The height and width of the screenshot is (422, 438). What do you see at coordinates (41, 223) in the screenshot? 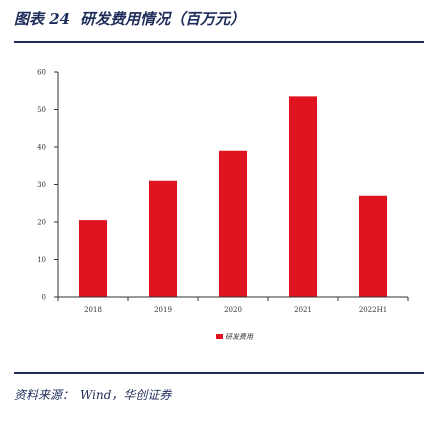
I see `y-tick-label: 20` at bounding box center [41, 223].